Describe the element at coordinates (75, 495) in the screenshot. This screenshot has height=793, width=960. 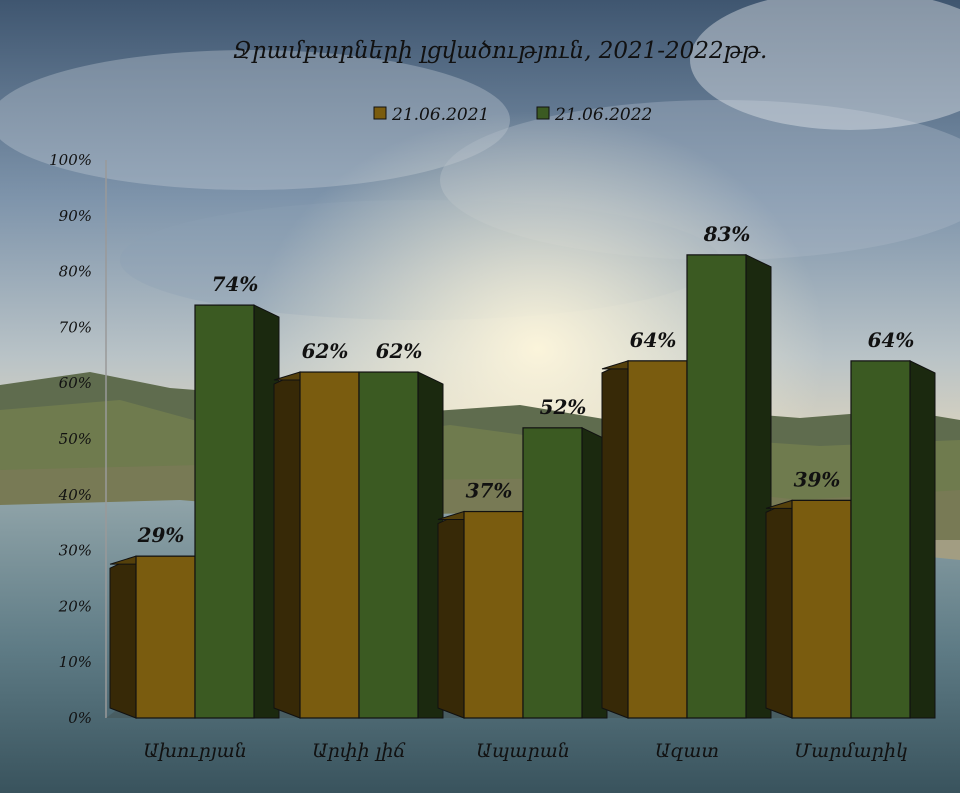
I see `y-tick-label: 40%` at that location.